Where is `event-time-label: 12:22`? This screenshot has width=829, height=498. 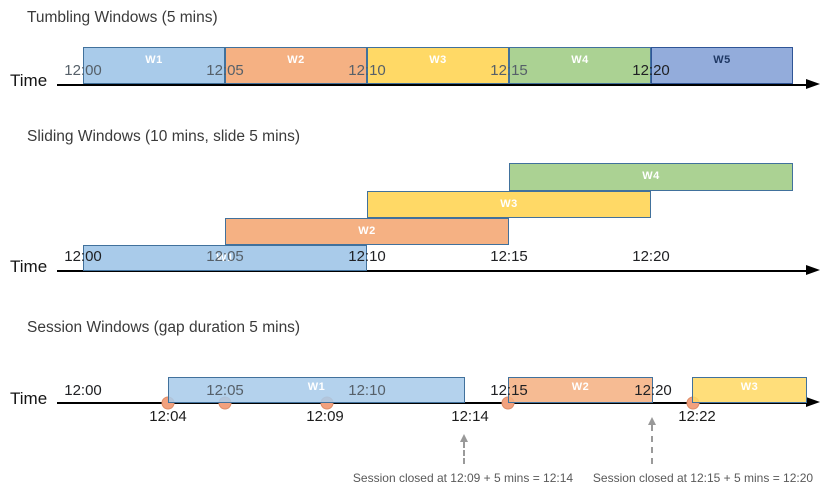 event-time-label: 12:22 is located at coordinates (697, 416).